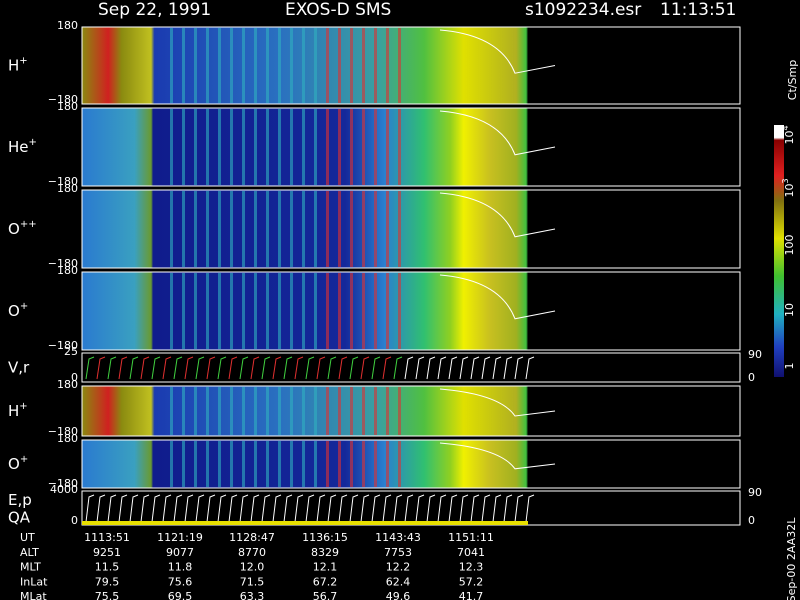 The image size is (800, 600). Describe the element at coordinates (18, 410) in the screenshot. I see `panel-label: H+` at that location.